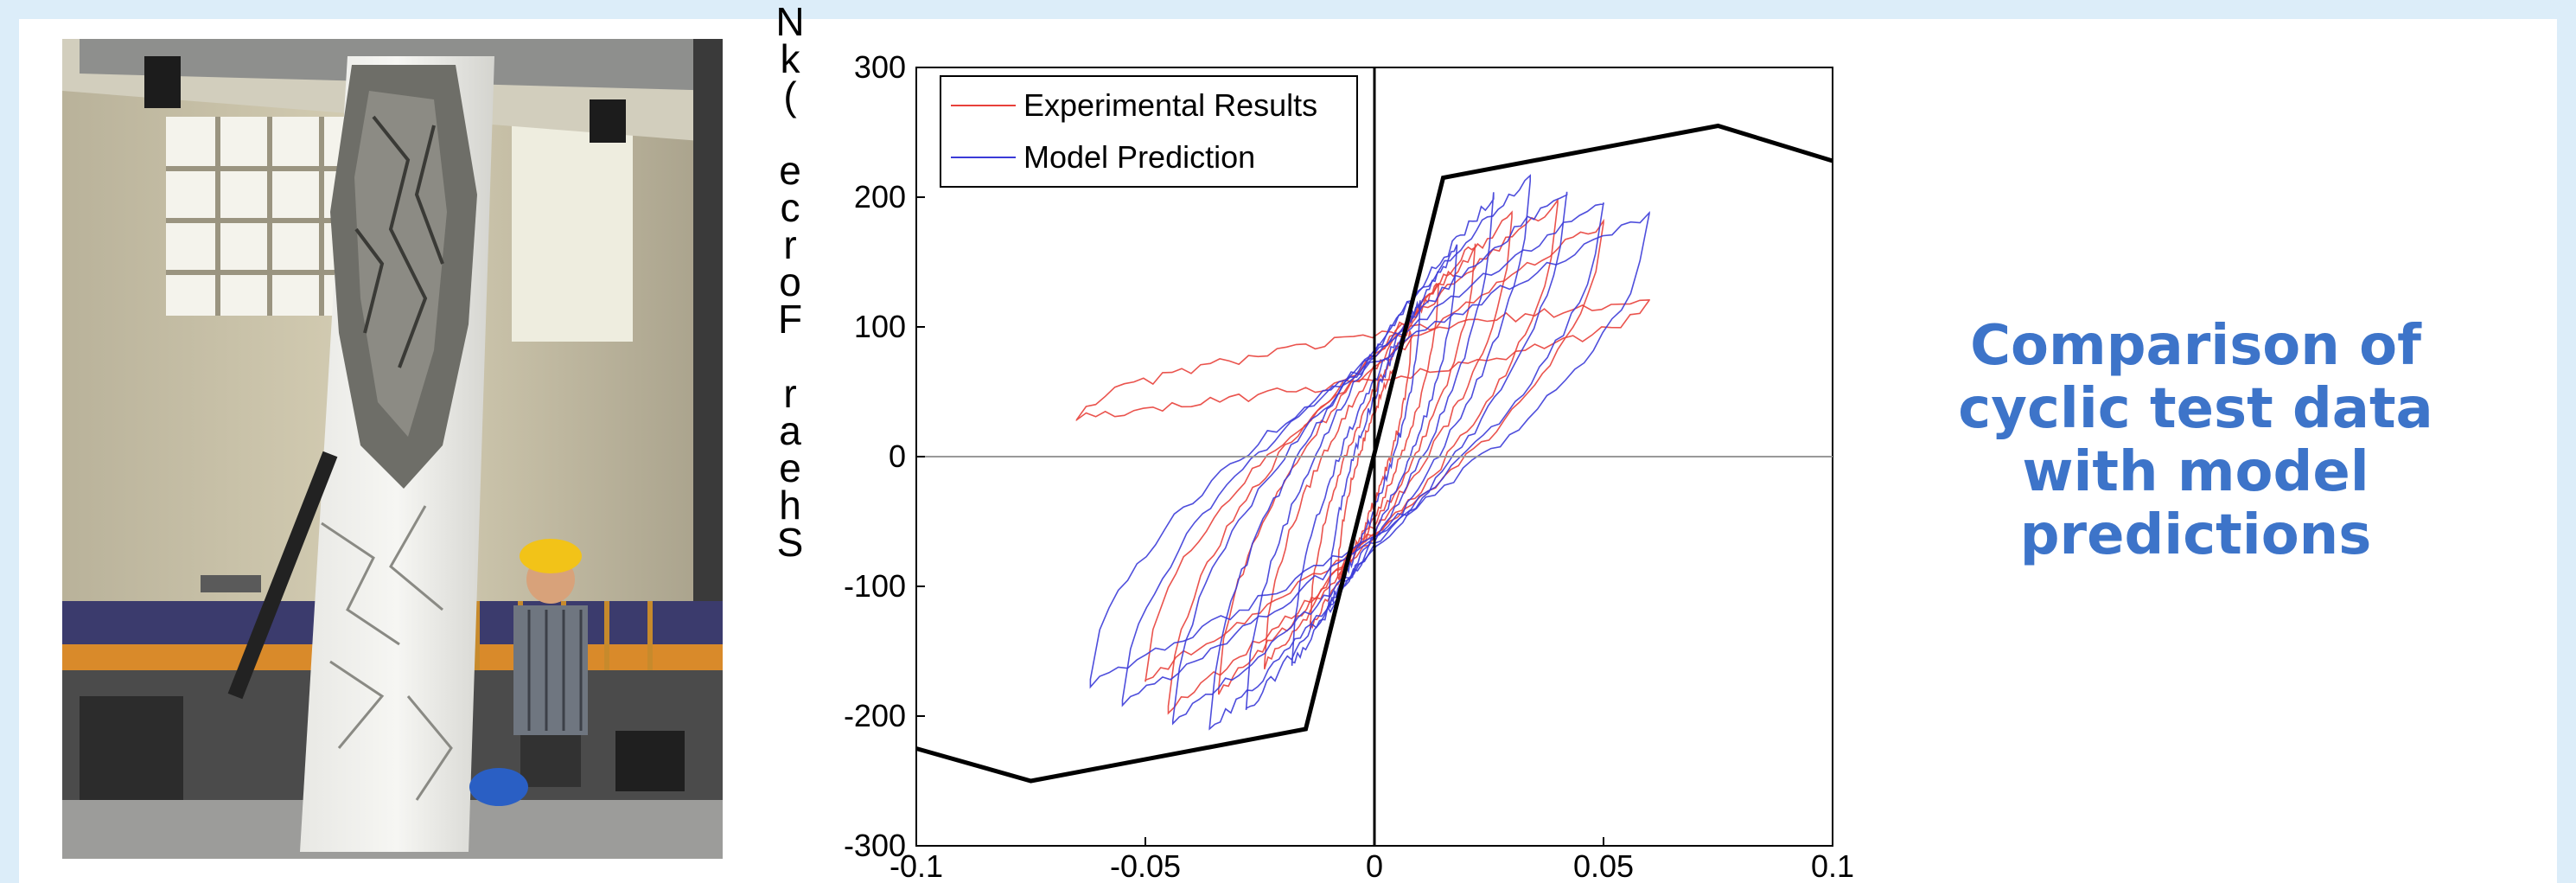 The image size is (2576, 883). Describe the element at coordinates (1139, 157) in the screenshot. I see `legend-label-model: Model Prediction` at that location.